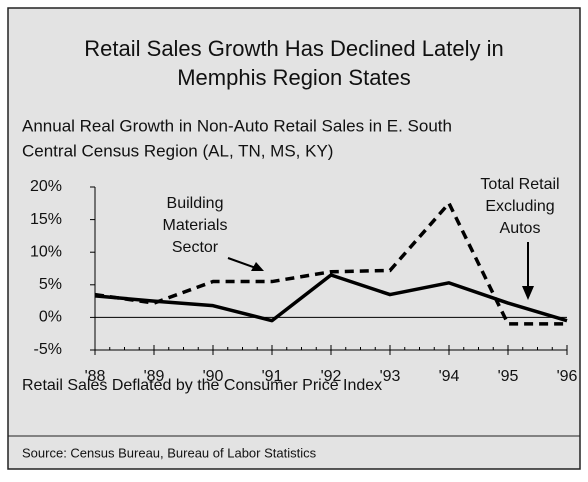  I want to click on x-tick-label: '95, so click(508, 376).